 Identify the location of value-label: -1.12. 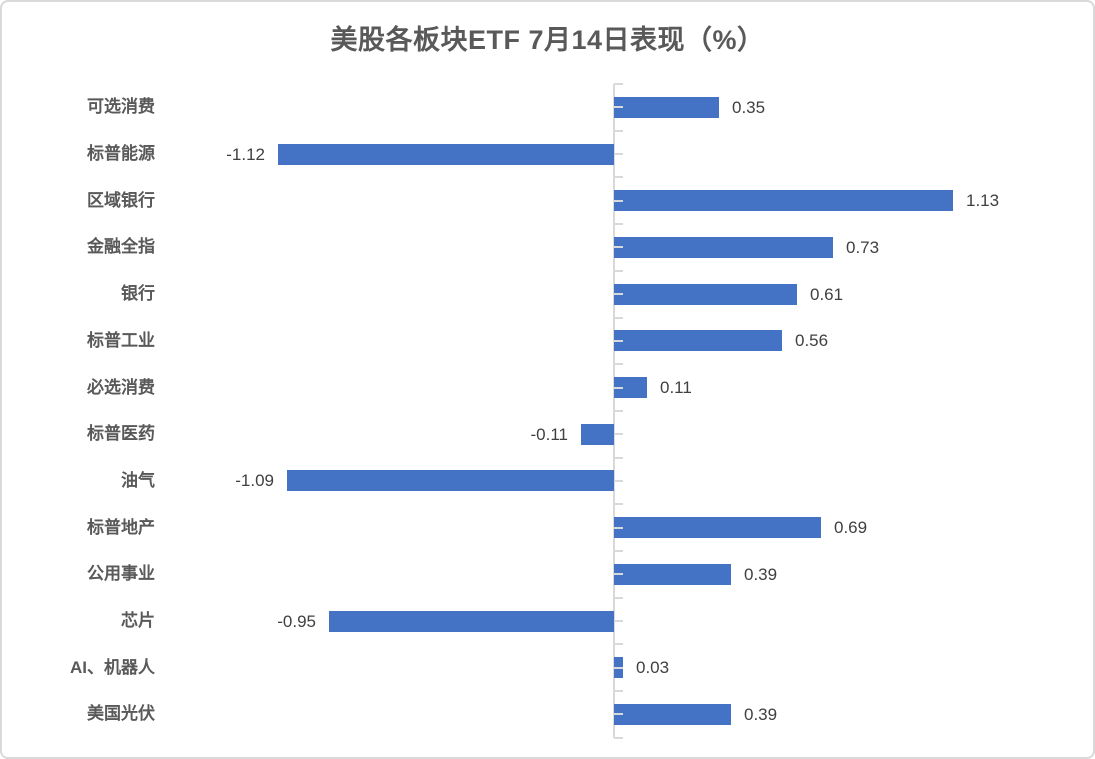
(245, 154).